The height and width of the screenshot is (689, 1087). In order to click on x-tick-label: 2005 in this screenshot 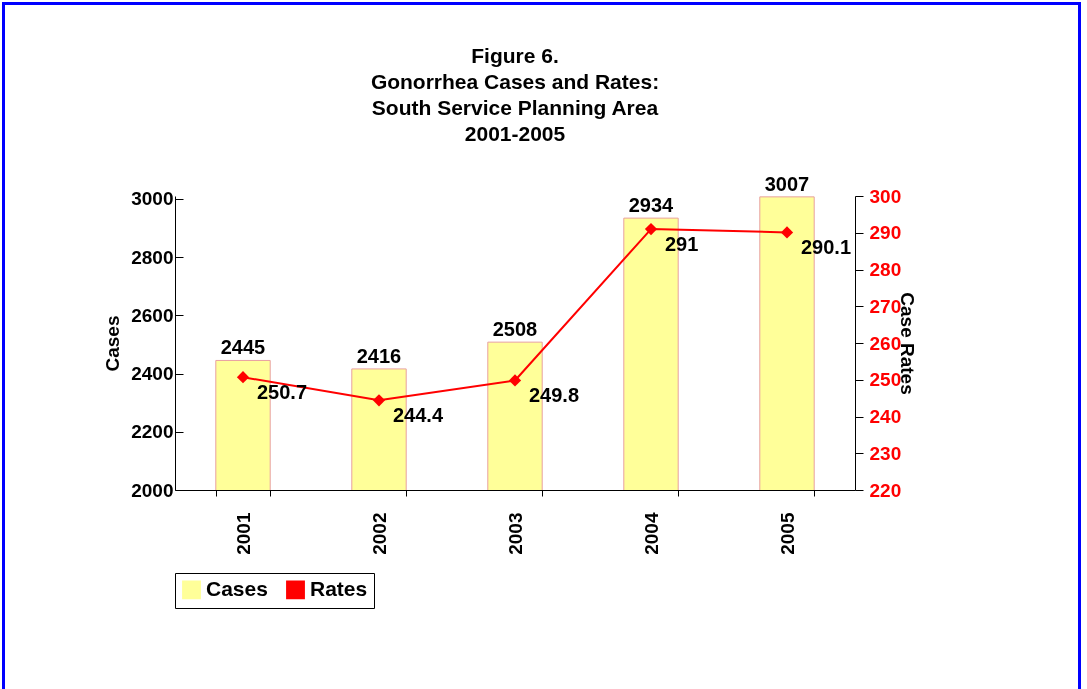, I will do `click(787, 533)`.